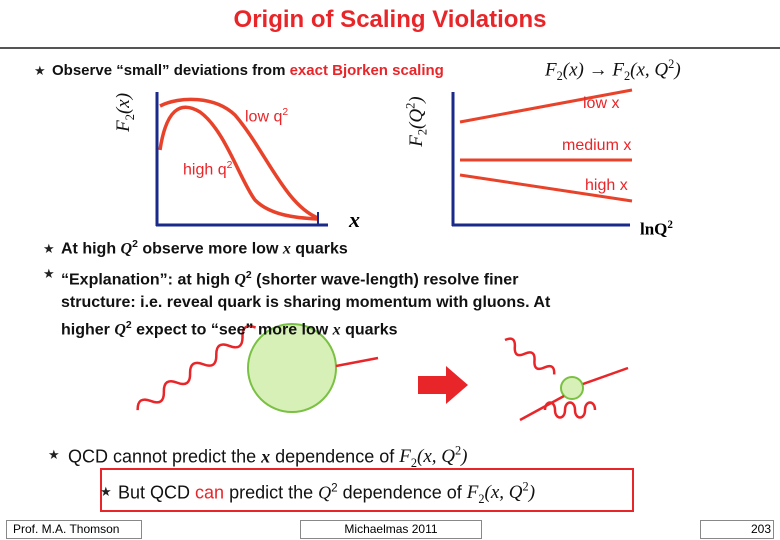 This screenshot has height=540, width=780. Describe the element at coordinates (171, 70) in the screenshot. I see `bullet-text: Observe “small” deviations from` at that location.